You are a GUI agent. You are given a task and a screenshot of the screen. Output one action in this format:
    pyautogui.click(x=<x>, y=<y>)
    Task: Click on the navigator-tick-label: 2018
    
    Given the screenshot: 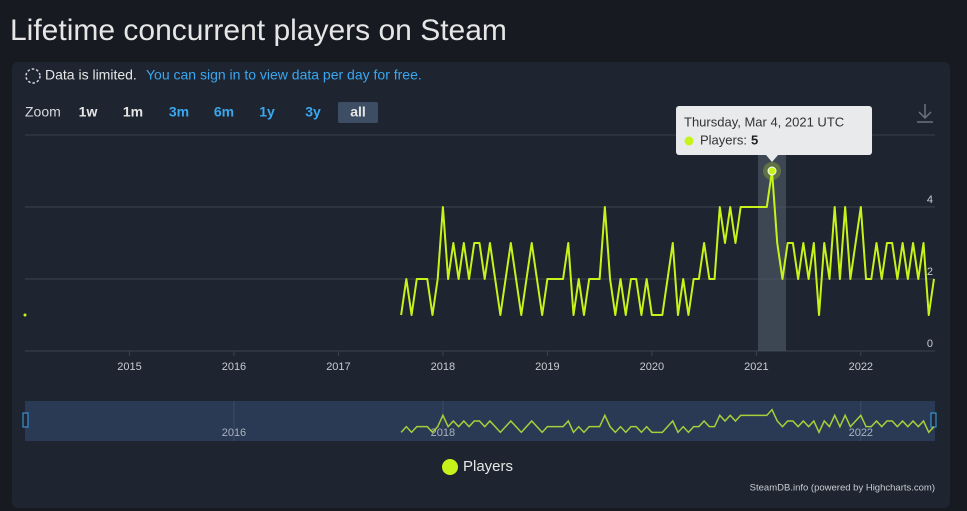 What is the action you would take?
    pyautogui.click(x=443, y=433)
    